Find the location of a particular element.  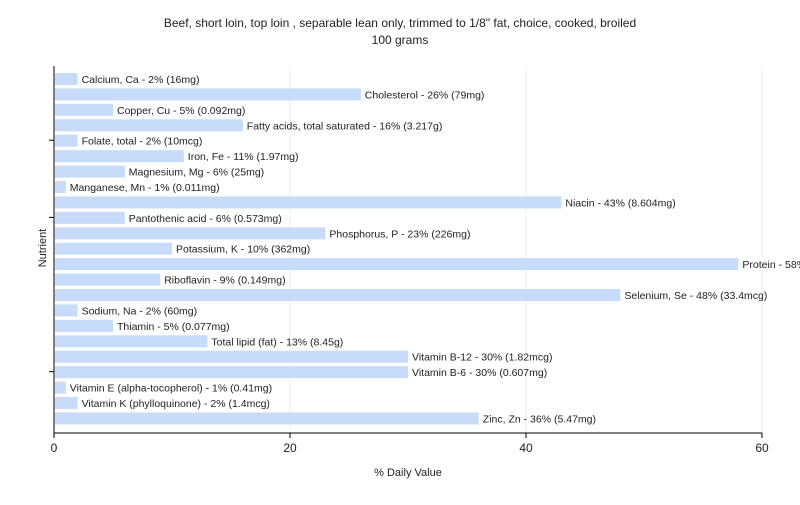

bar-label: Selenium, Se - 48% (33.4mcg) is located at coordinates (695, 296).